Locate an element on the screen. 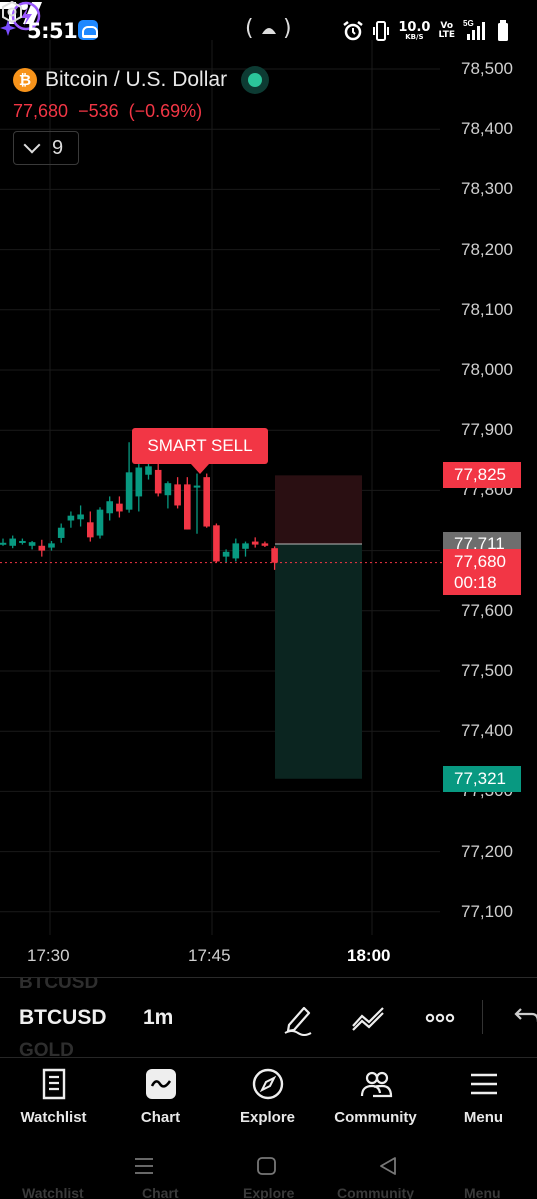 The height and width of the screenshot is (1199, 537). status-icons: 10.0 KB/S Vo LTE 5G is located at coordinates (425, 31).